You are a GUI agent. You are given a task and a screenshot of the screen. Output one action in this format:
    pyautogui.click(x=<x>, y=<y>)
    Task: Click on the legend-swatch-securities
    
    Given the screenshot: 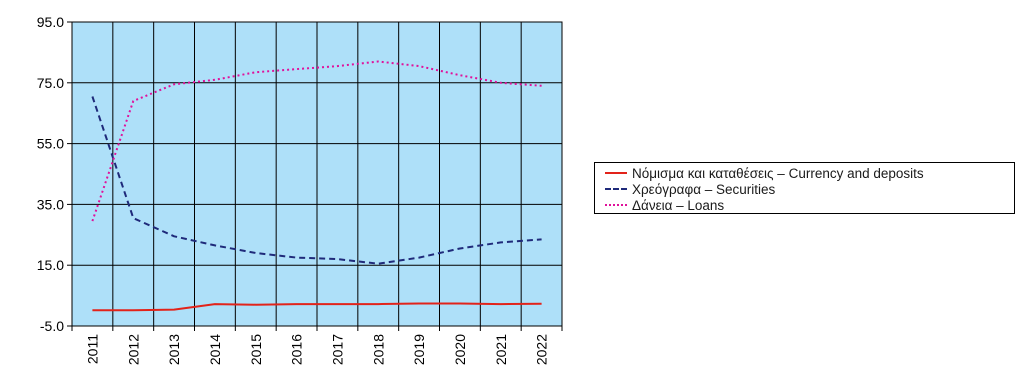 What is the action you would take?
    pyautogui.click(x=616, y=189)
    